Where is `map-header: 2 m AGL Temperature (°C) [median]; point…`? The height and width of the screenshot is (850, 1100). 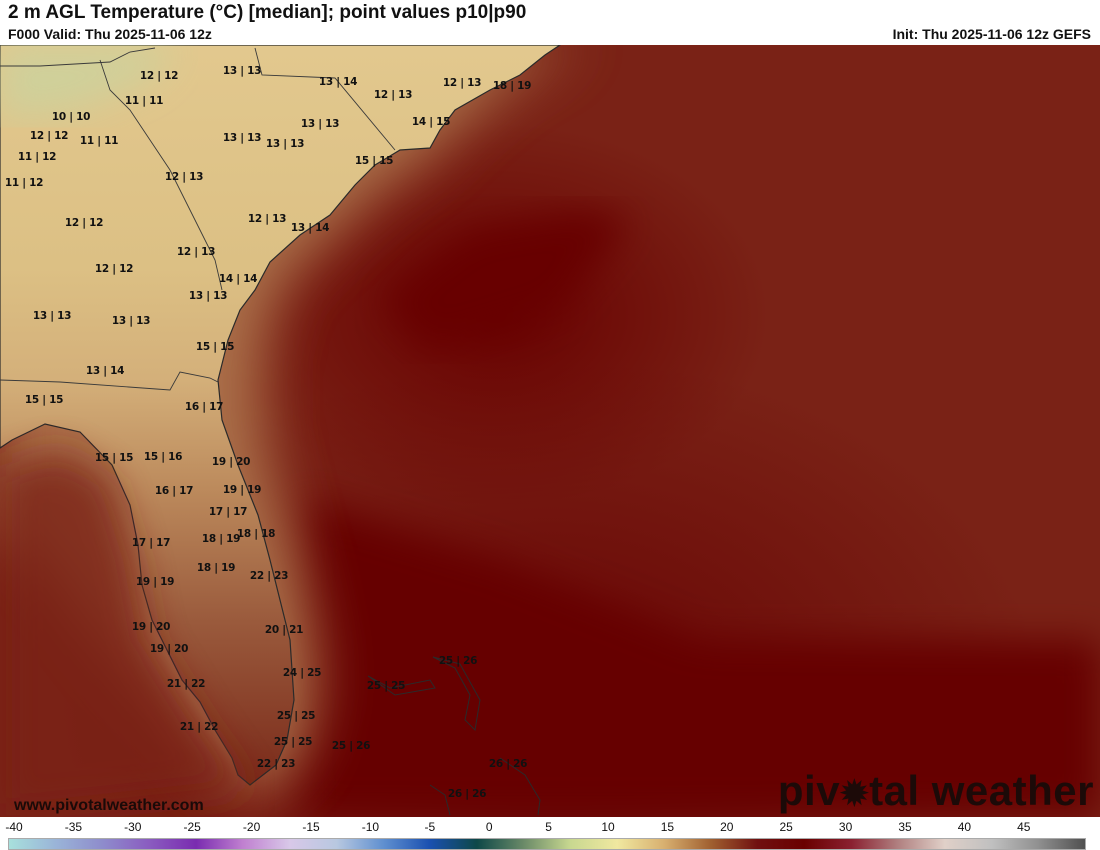
map-header: 2 m AGL Temperature (°C) [median]; point… is located at coordinates (550, 22).